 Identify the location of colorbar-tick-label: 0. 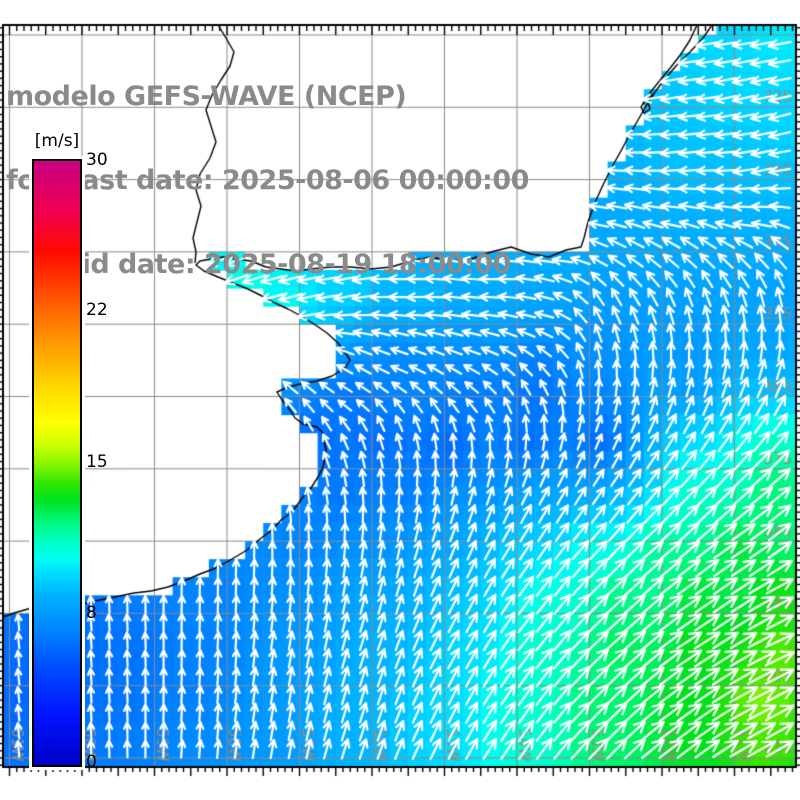
(91, 762).